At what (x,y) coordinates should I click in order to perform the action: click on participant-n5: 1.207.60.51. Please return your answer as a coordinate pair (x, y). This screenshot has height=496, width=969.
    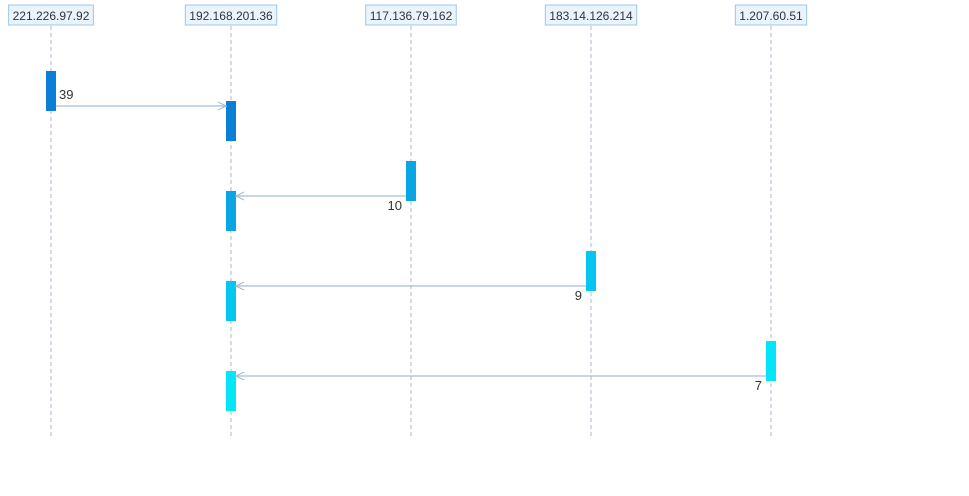
    Looking at the image, I should click on (771, 15).